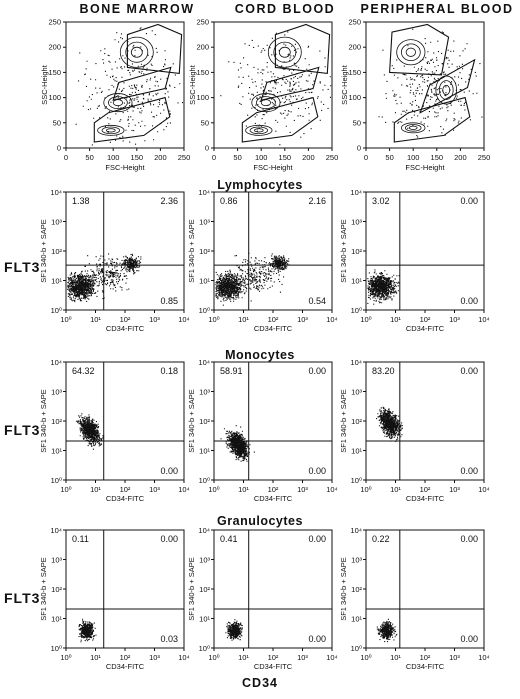 This screenshot has height=699, width=520. What do you see at coordinates (43, 251) in the screenshot?
I see `quadrant-y-axis-label-lymphocytes-bone-marrow: SF1 340-b + SAPE` at bounding box center [43, 251].